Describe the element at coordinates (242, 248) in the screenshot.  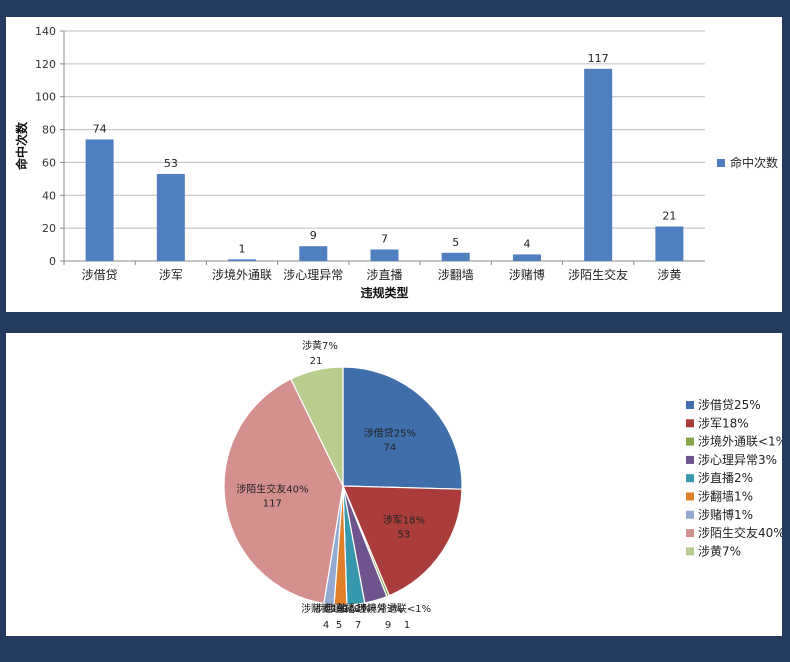
I see `data-label: 1` at that location.